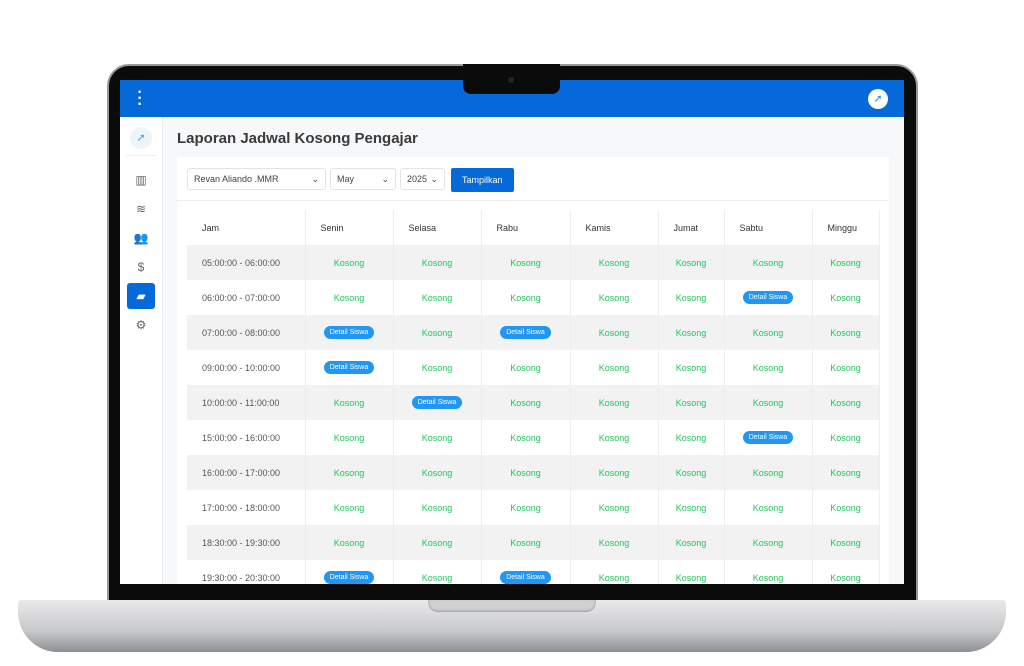 This screenshot has width=1024, height=666. What do you see at coordinates (846, 227) in the screenshot?
I see `column-header-minggu: Minggu` at bounding box center [846, 227].